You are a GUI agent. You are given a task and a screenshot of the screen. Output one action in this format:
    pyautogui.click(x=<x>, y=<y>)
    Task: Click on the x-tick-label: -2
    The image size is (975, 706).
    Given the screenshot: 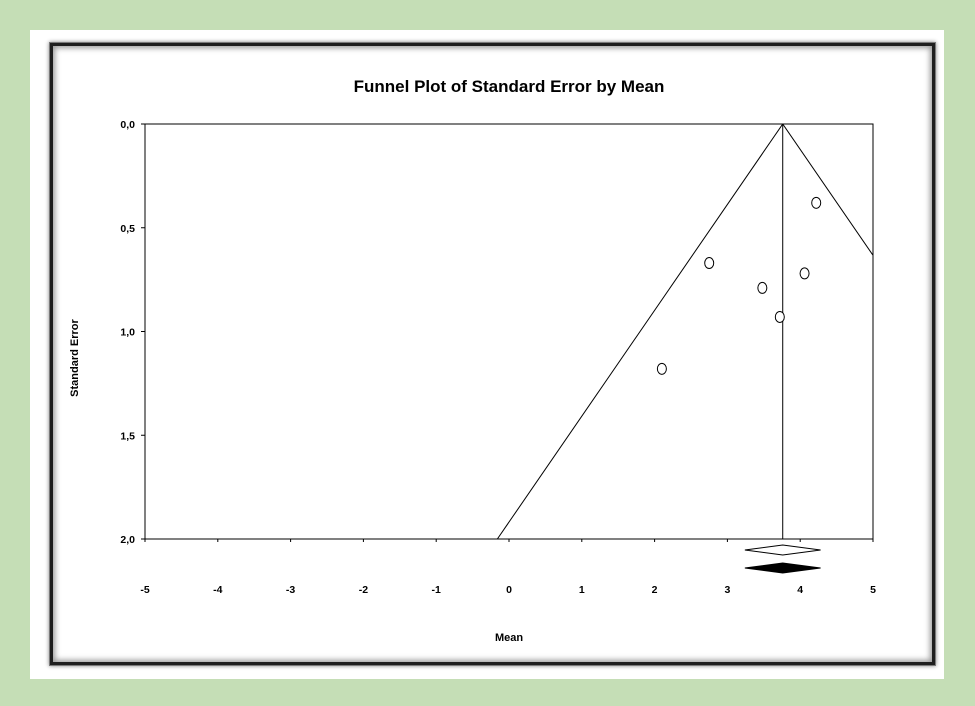 What is the action you would take?
    pyautogui.click(x=363, y=590)
    